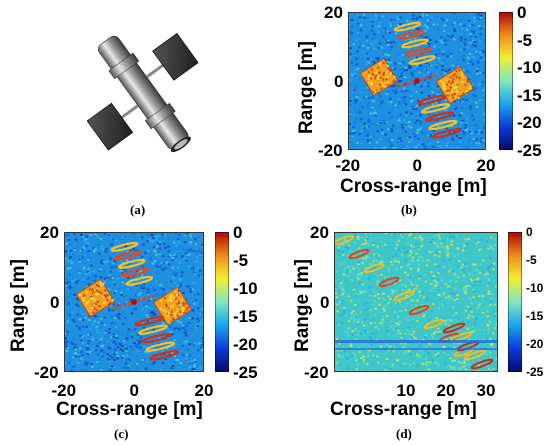 The image size is (550, 445). I want to click on colorbar-b, so click(506, 81).